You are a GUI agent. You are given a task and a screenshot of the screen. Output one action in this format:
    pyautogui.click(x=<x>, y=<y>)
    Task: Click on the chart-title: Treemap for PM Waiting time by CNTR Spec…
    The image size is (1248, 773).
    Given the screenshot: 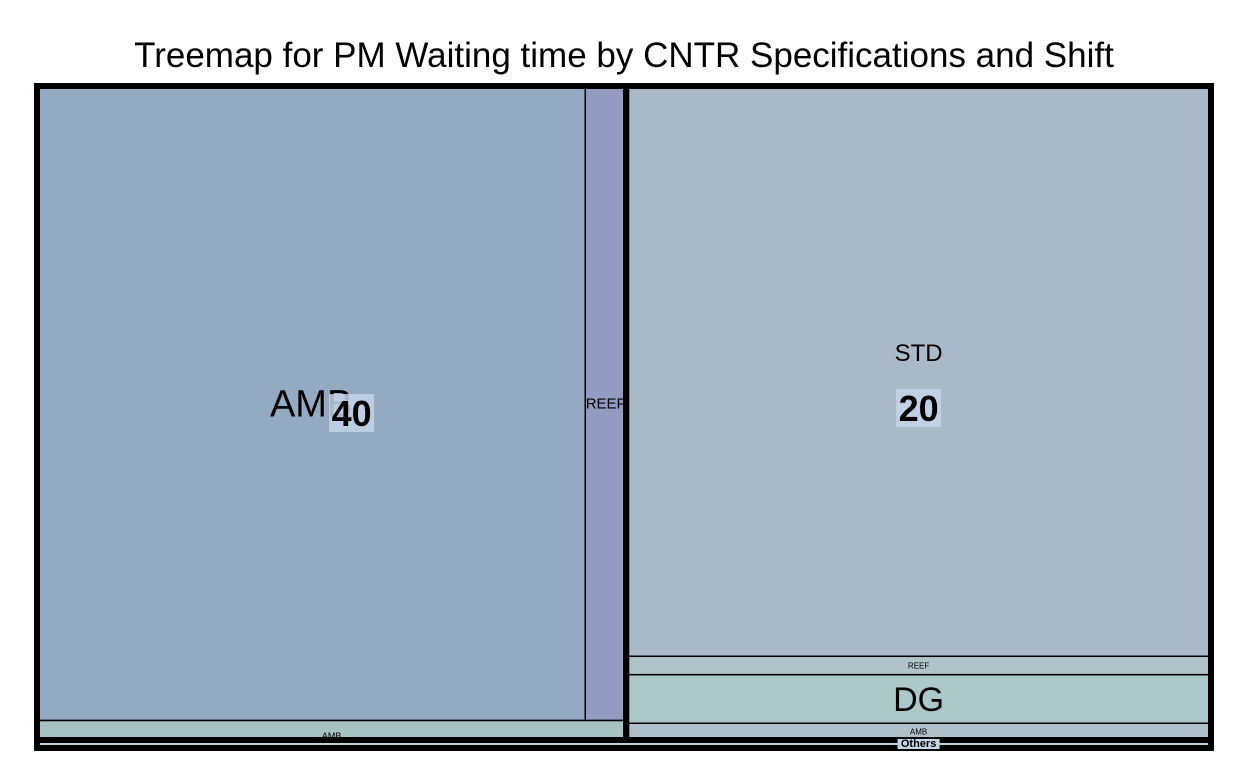 What is the action you would take?
    pyautogui.click(x=624, y=55)
    